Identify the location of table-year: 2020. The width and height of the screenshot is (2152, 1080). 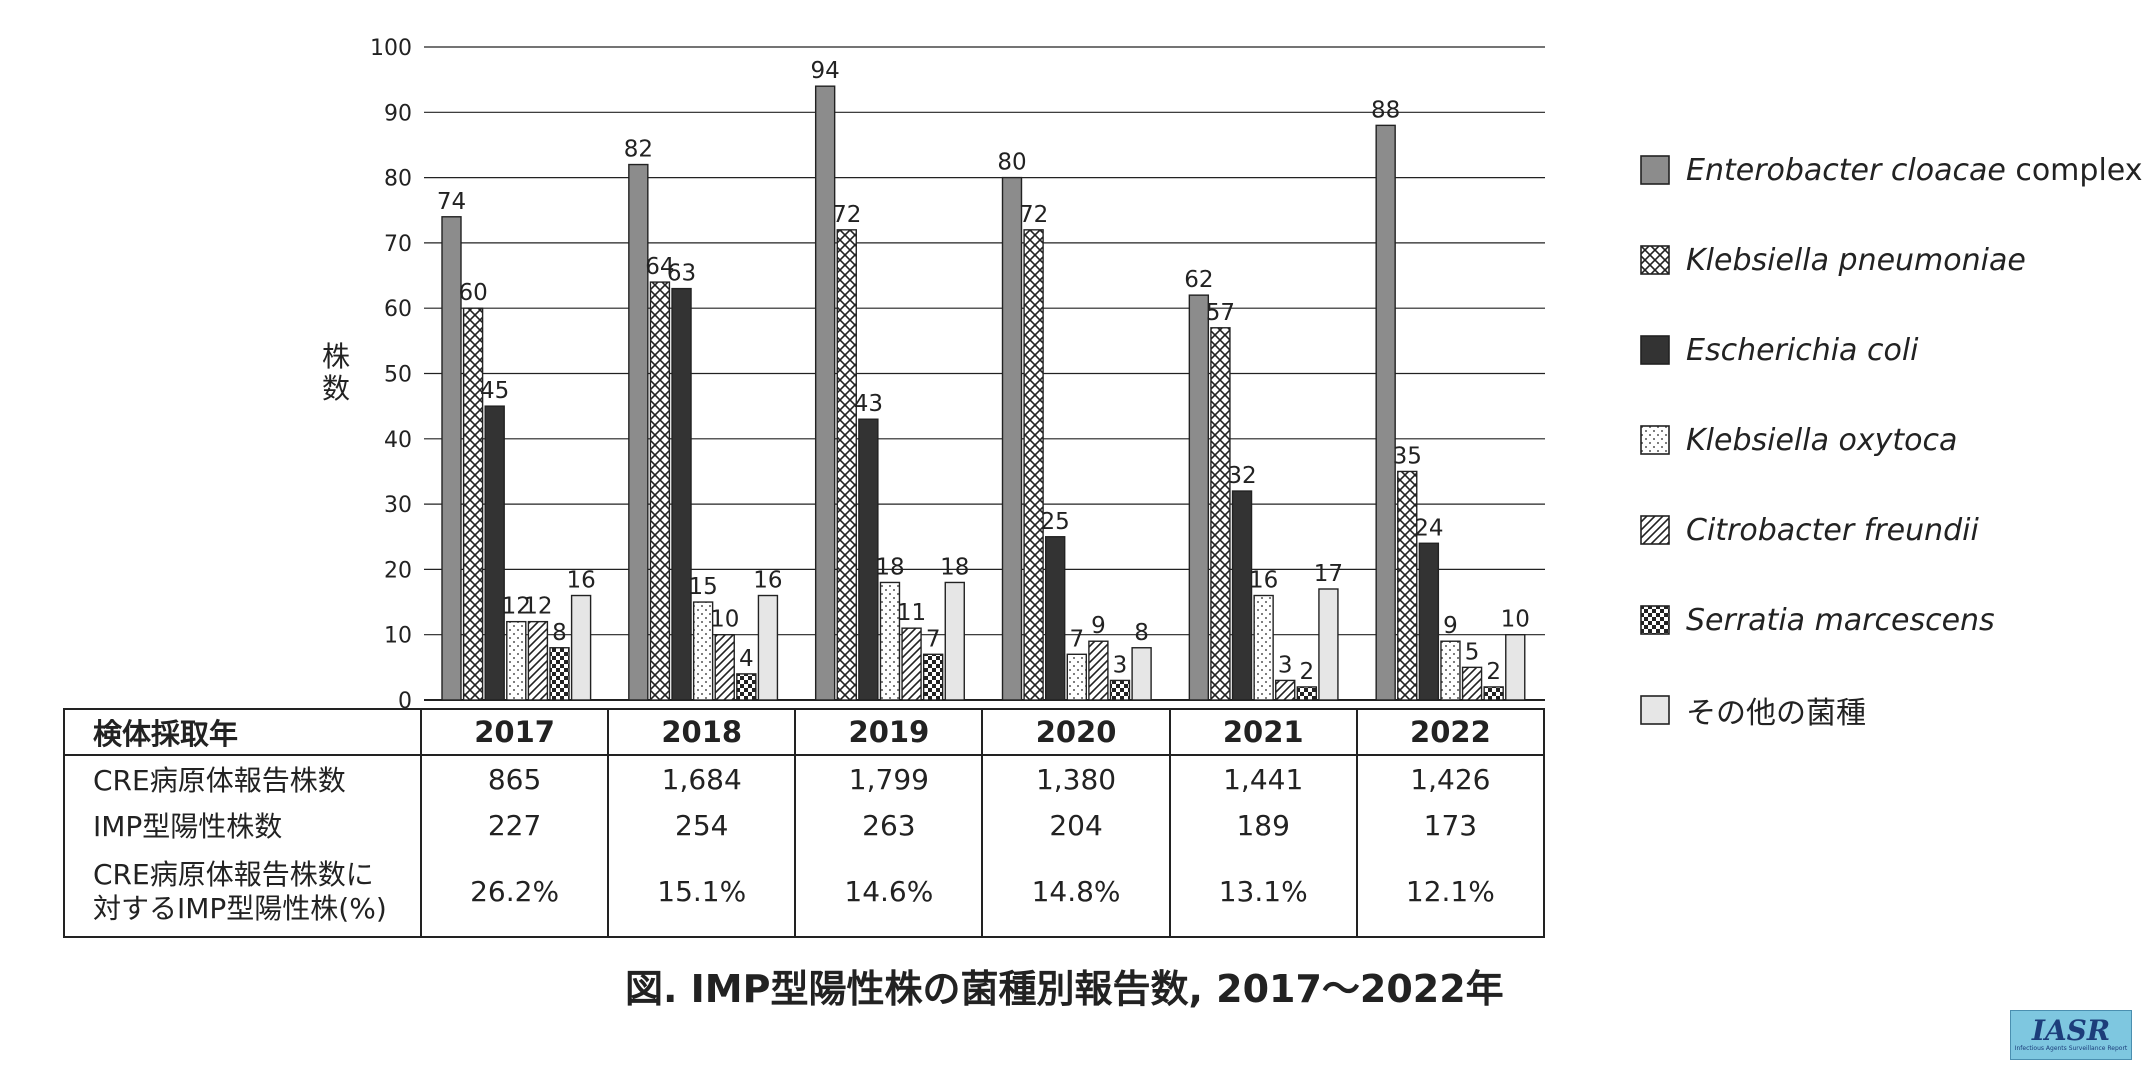
(1076, 732).